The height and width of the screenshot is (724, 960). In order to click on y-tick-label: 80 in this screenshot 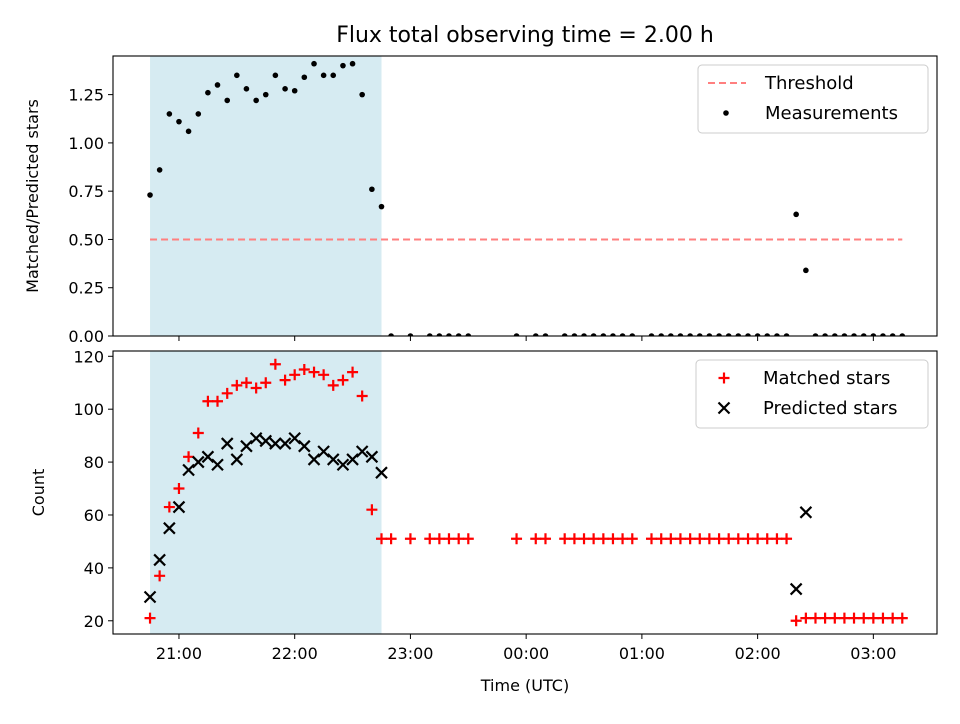, I will do `click(94, 462)`.